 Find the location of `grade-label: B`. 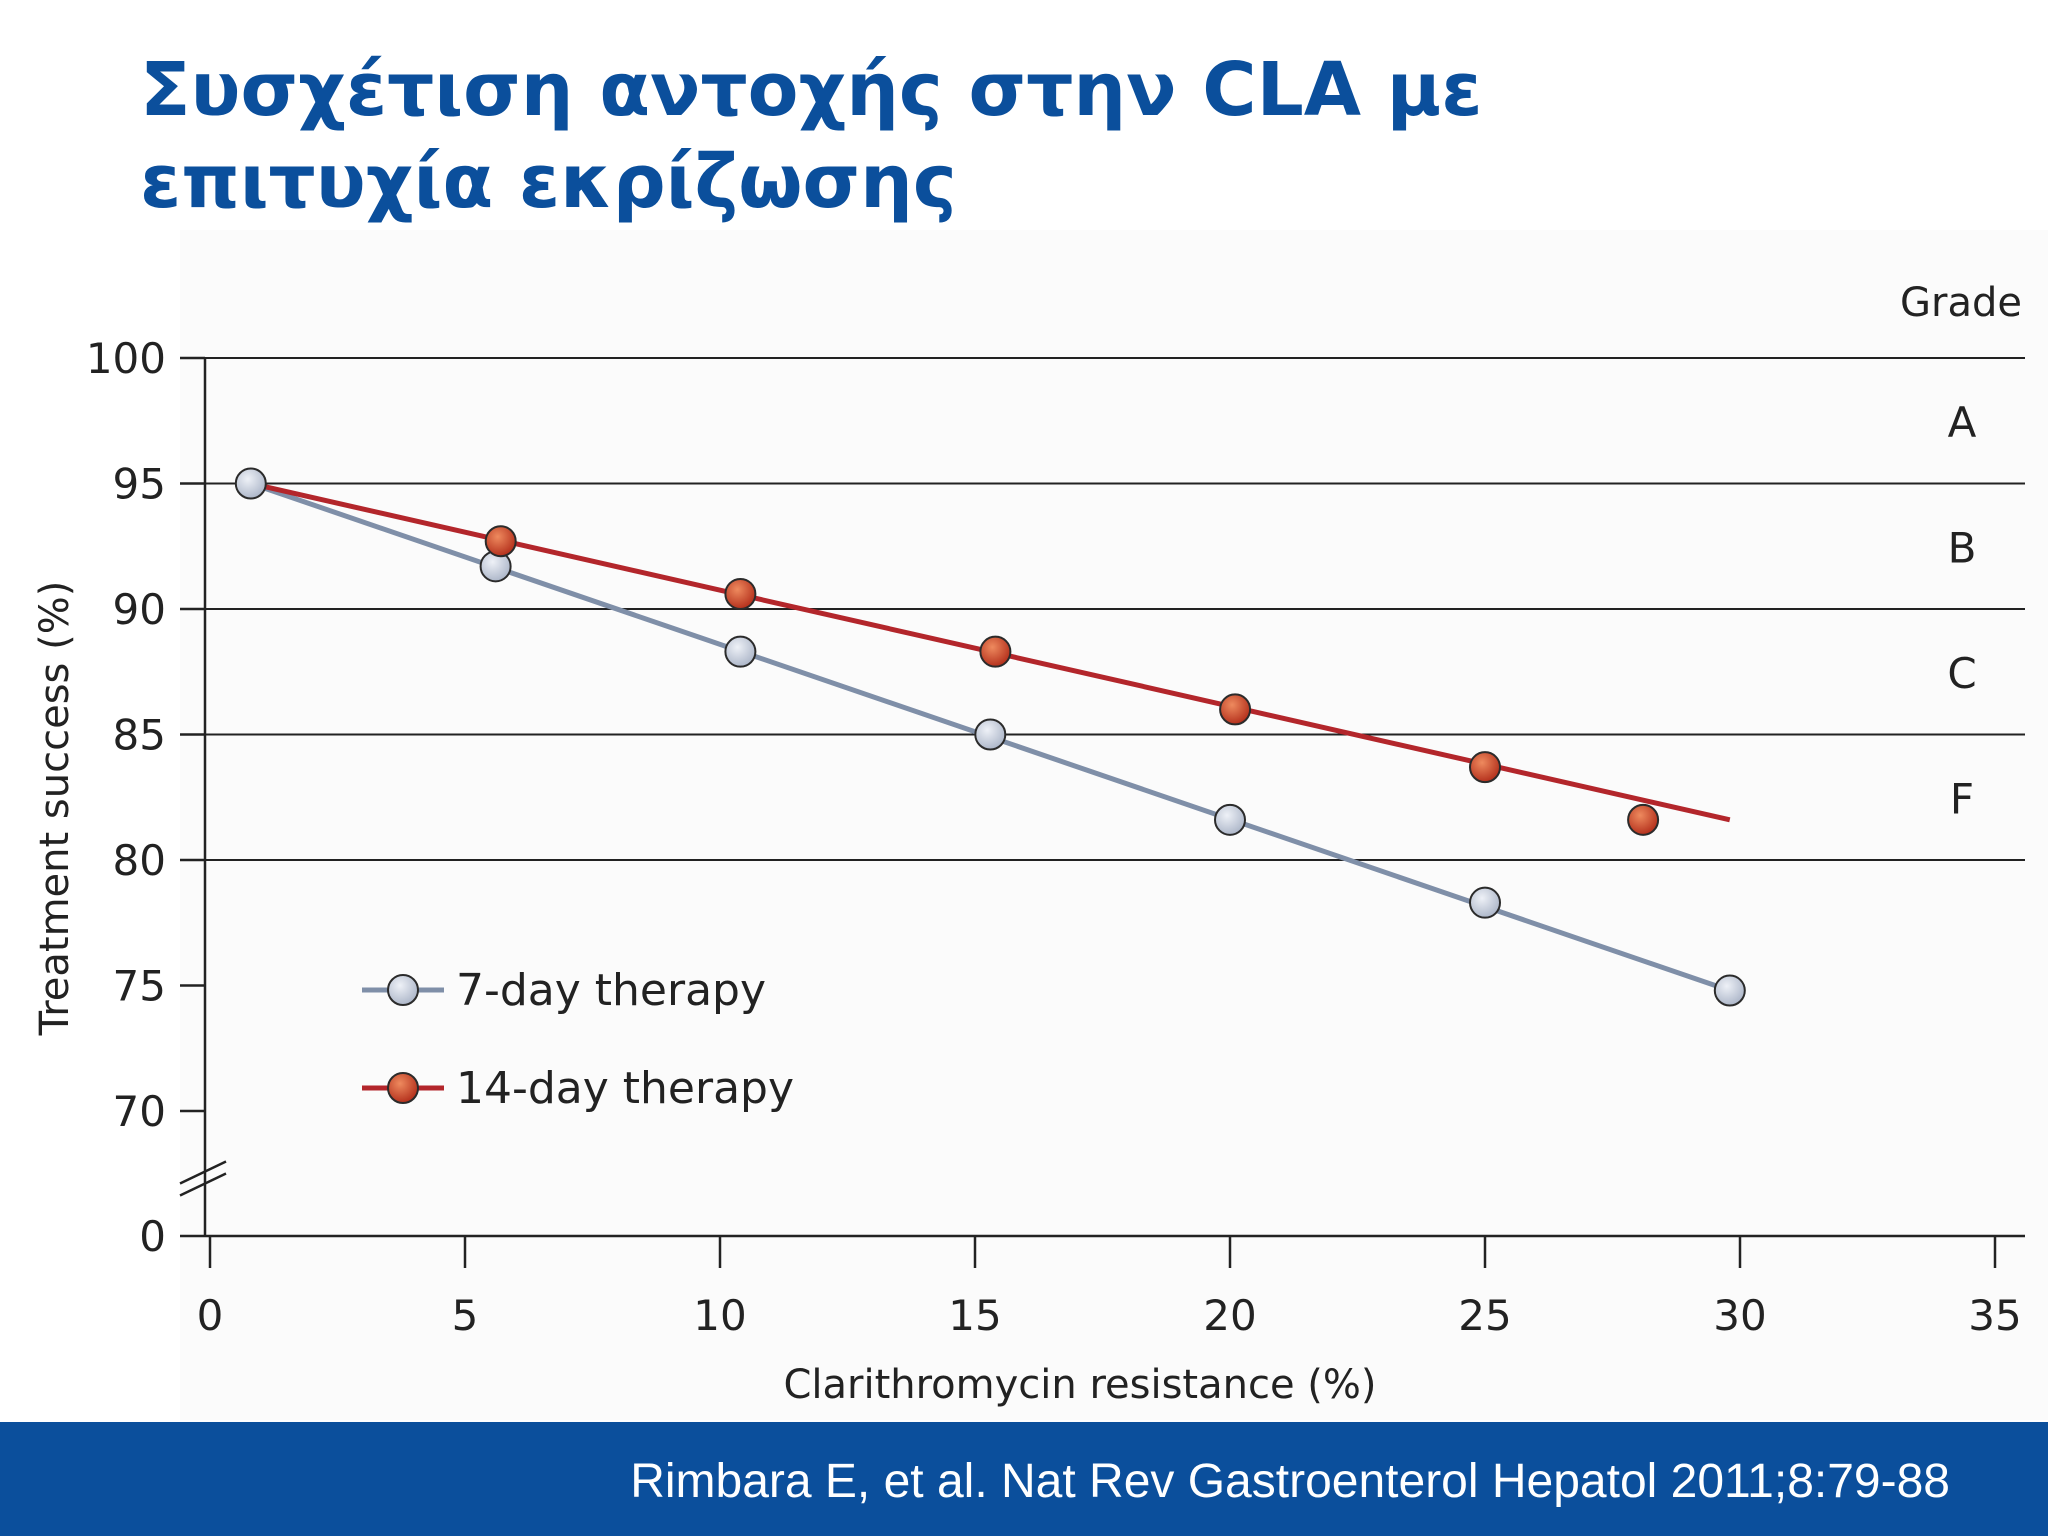

grade-label: B is located at coordinates (1962, 547).